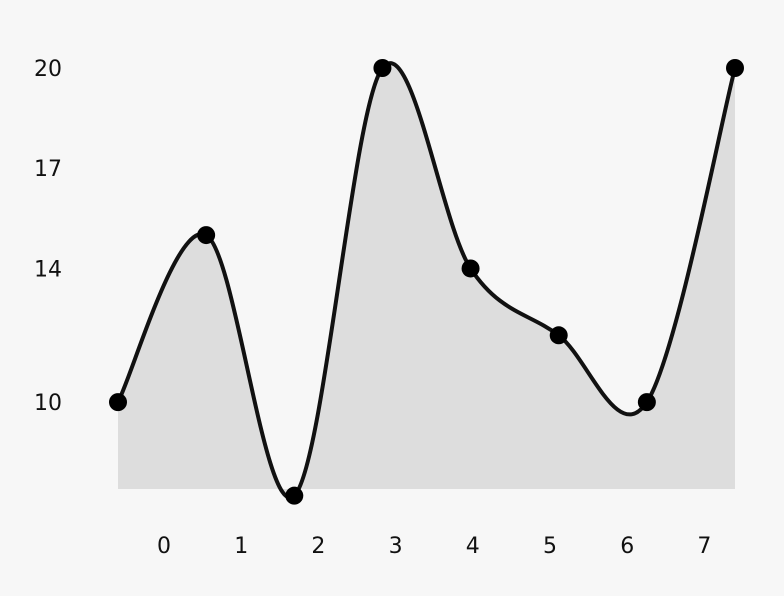 The width and height of the screenshot is (784, 596). Describe the element at coordinates (48, 69) in the screenshot. I see `y-tick-label: 20` at that location.